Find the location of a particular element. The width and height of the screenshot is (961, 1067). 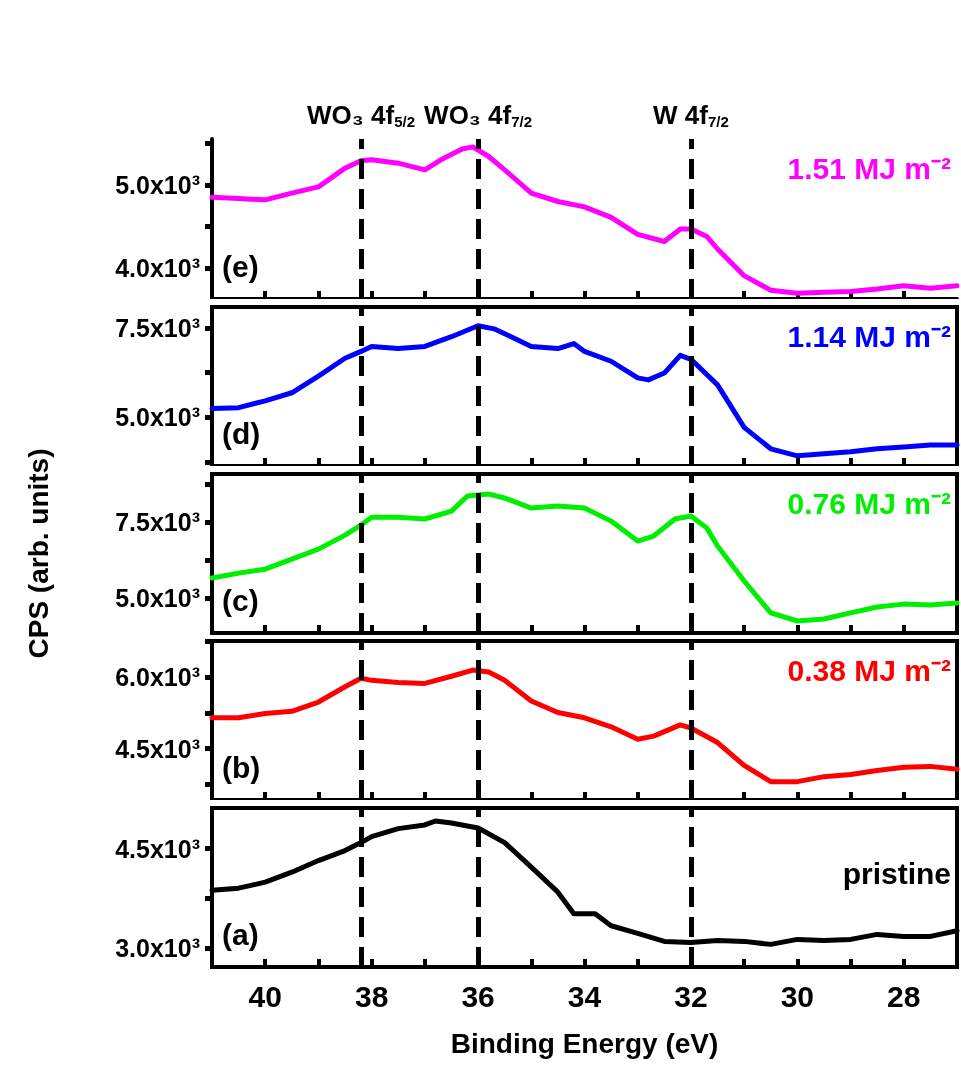

annotation: (d) is located at coordinates (241, 433).